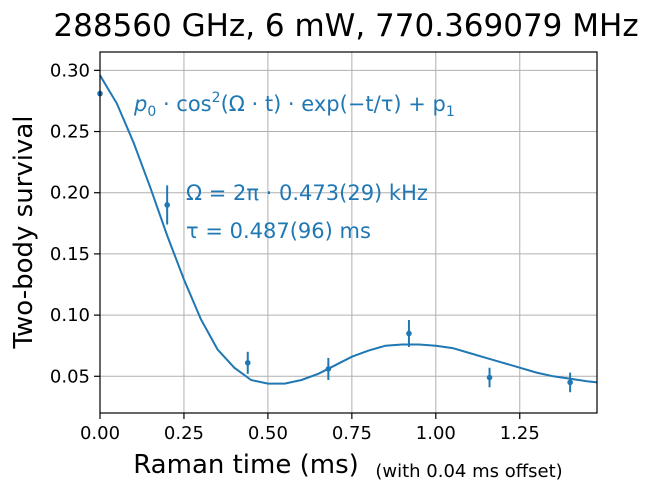 Image resolution: width=672 pixels, height=492 pixels. Describe the element at coordinates (70, 193) in the screenshot. I see `y-tick-label: 0.20` at that location.